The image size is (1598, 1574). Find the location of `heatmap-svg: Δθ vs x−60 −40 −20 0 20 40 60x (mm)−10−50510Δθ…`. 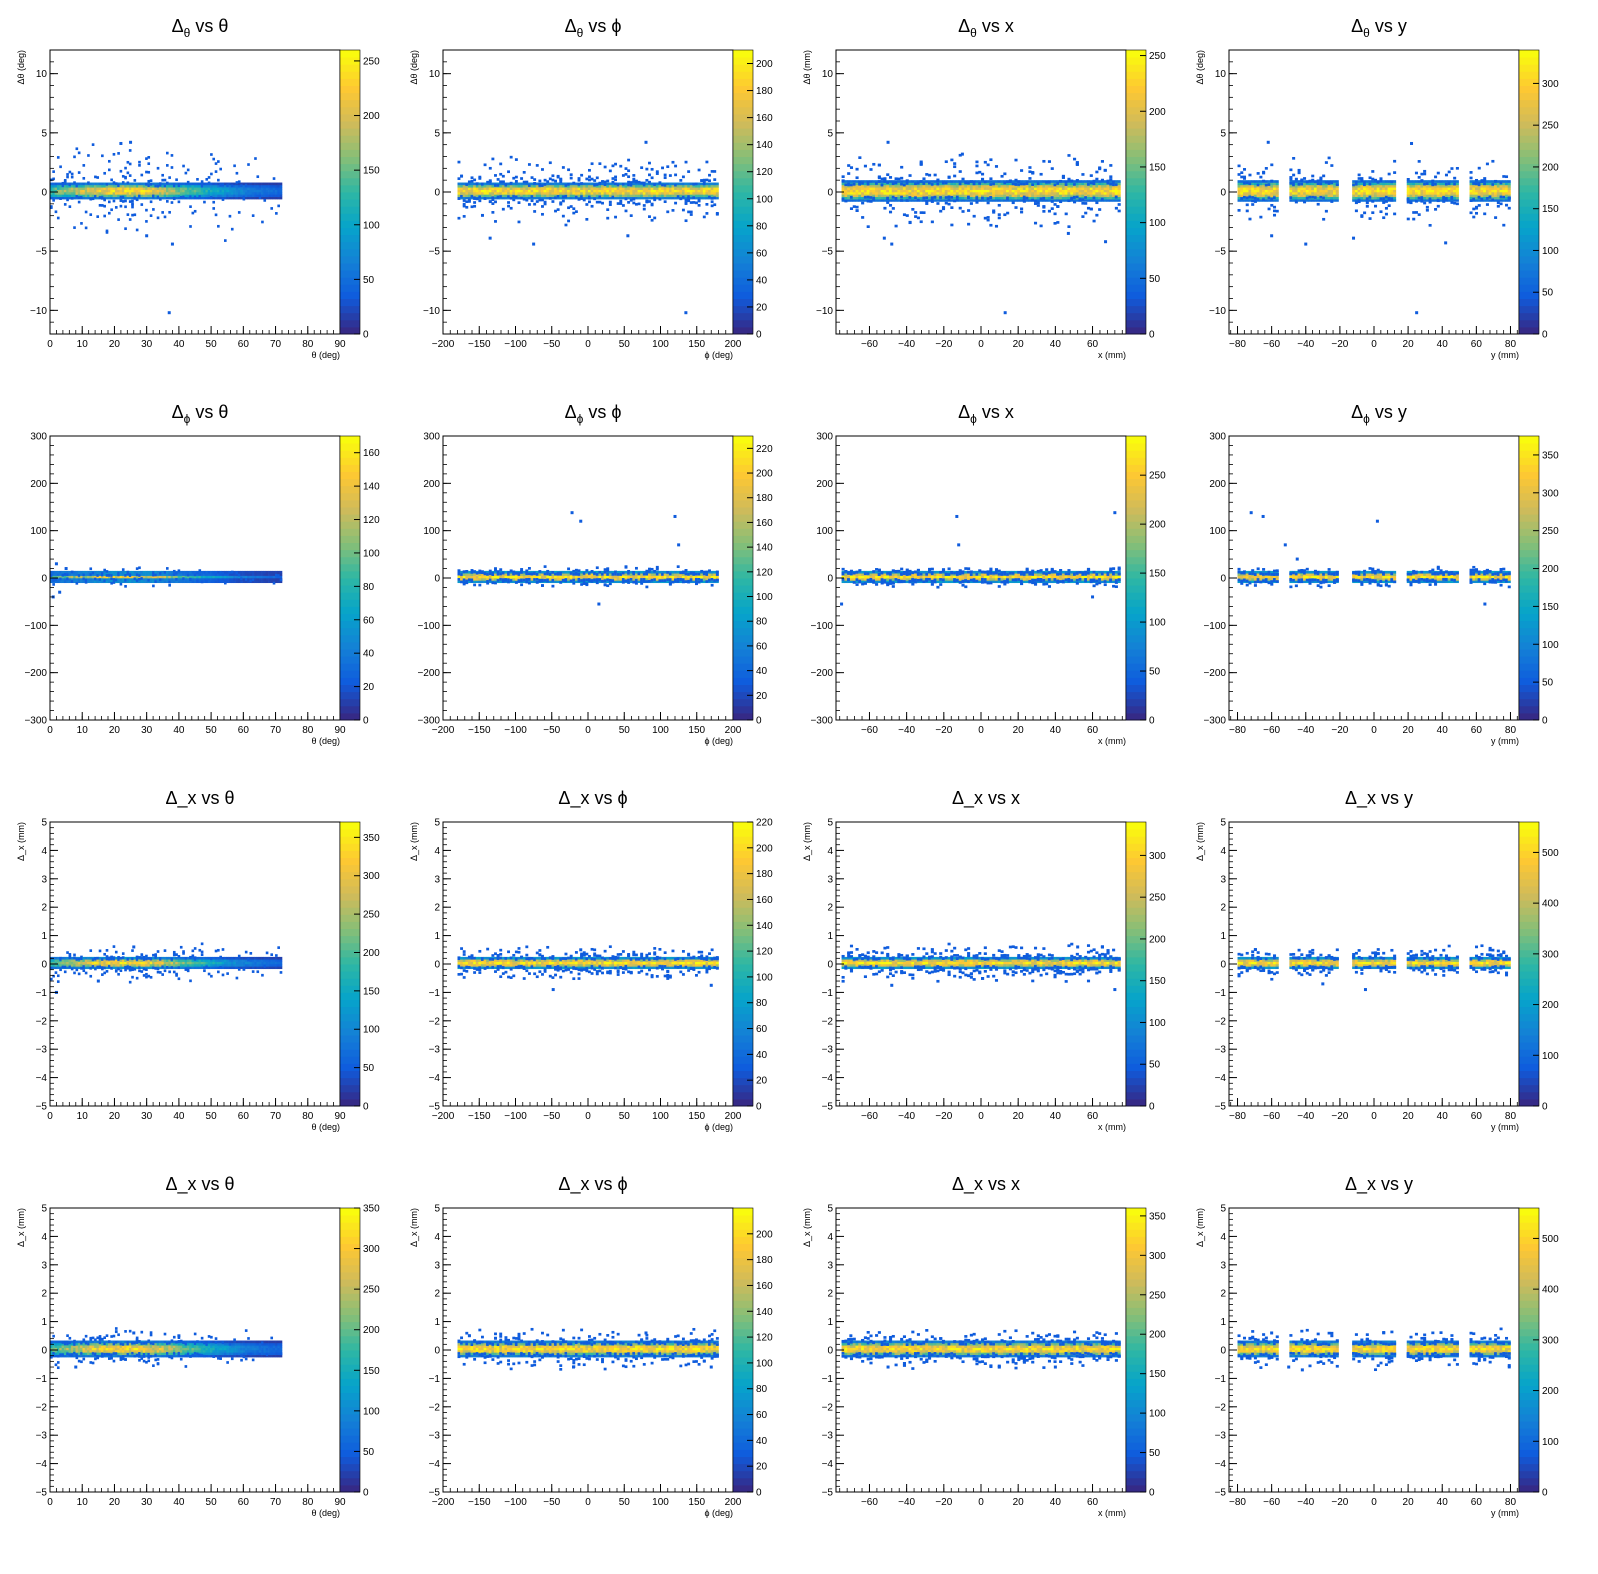

heatmap-svg: Δθ vs x−60 −40 −20 0 20 40 60x (mm)−10−50510Δθ… is located at coordinates (984, 188).